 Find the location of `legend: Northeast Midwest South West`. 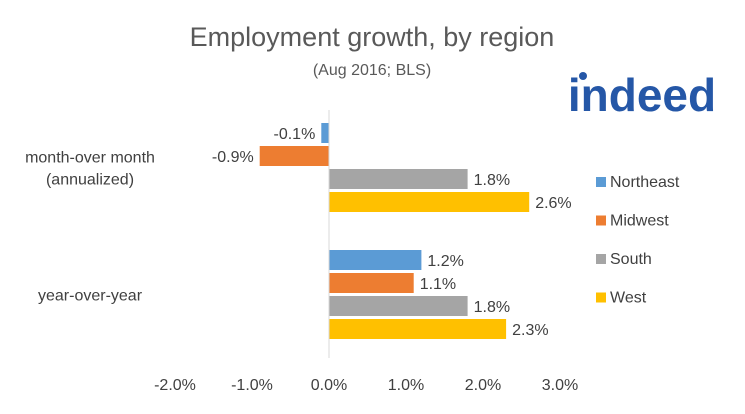

legend: Northeast Midwest South West is located at coordinates (638, 240).